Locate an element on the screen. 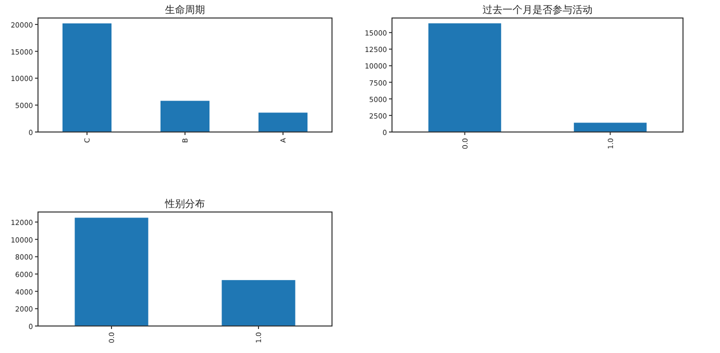 The width and height of the screenshot is (720, 353). chart-title: 性别分布 is located at coordinates (184, 204).